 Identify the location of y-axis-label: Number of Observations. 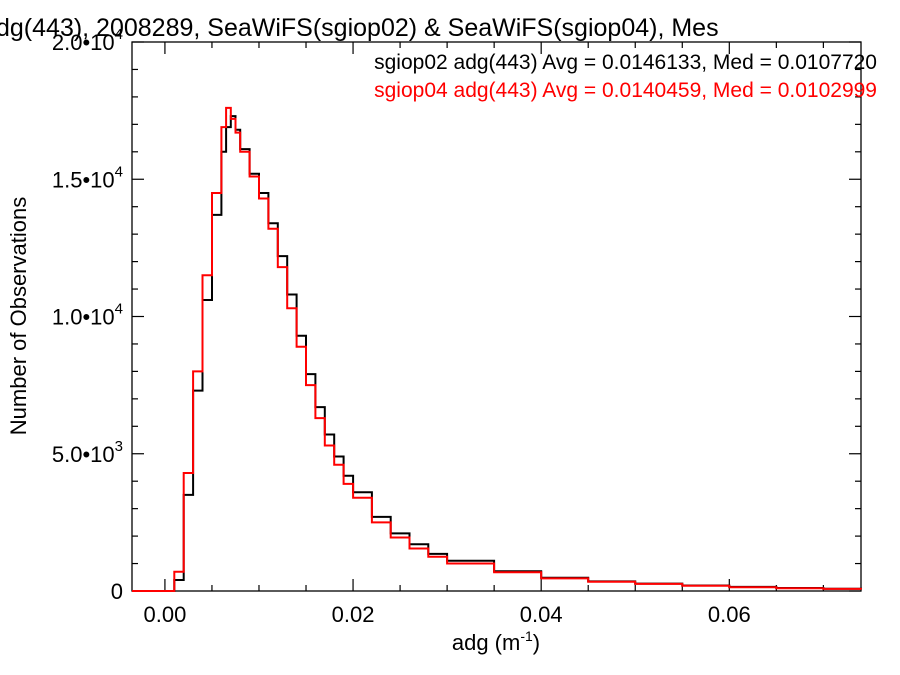
(18, 316).